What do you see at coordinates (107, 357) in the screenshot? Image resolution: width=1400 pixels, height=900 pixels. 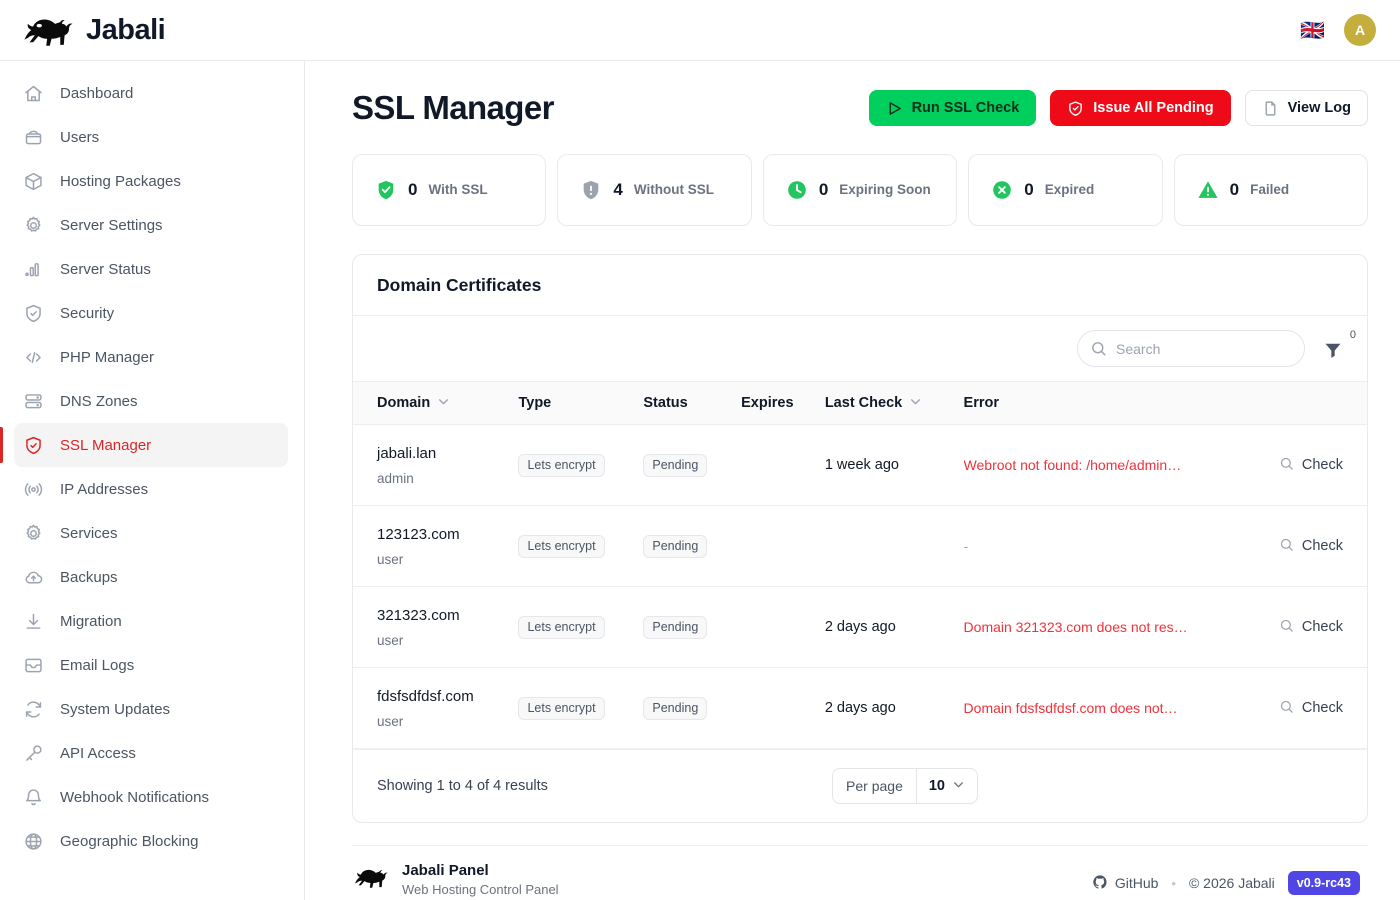 I see `sidebar-item-label: PHP Manager` at bounding box center [107, 357].